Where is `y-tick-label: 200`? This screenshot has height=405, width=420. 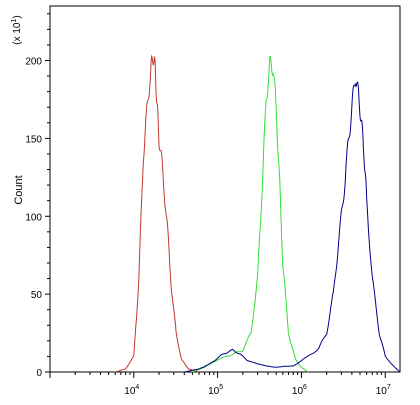
y-tick-label: 200 is located at coordinates (33, 62).